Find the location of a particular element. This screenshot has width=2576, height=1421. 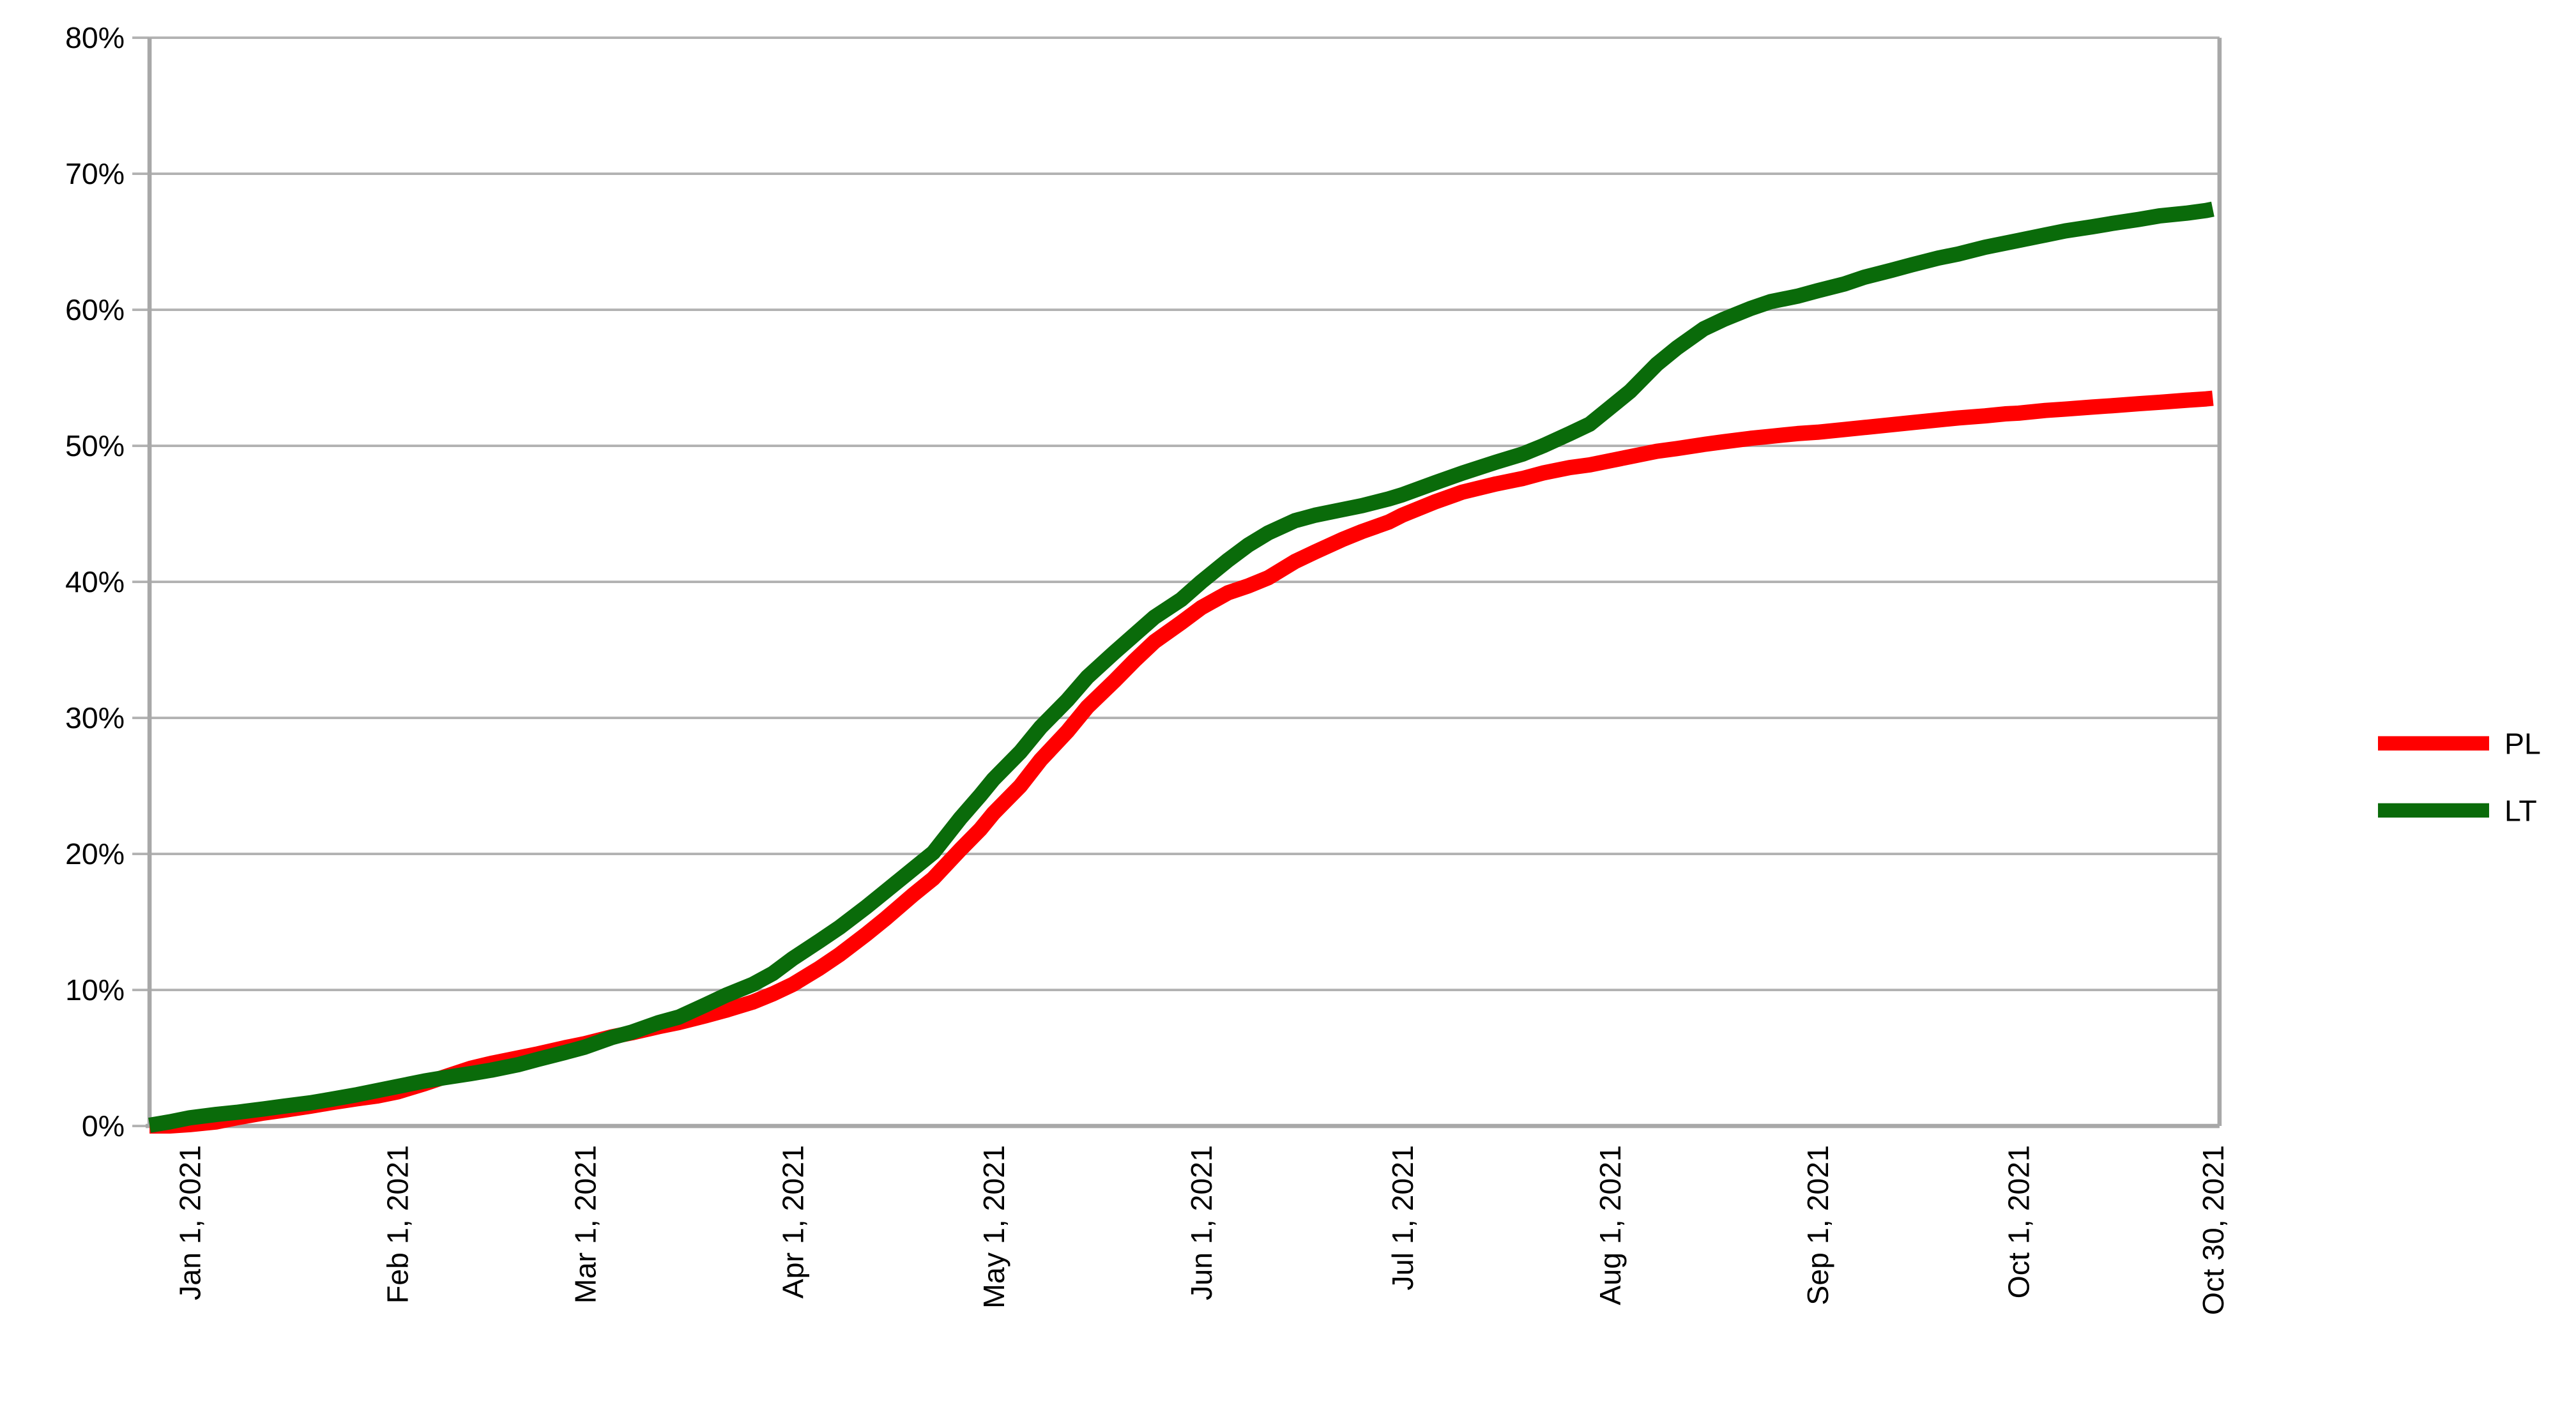

y-axis-label: 20% is located at coordinates (95, 853).